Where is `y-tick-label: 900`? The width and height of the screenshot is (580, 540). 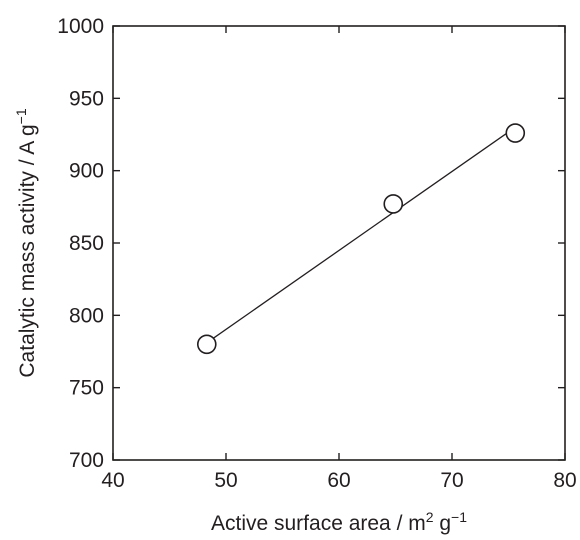
y-tick-label: 900 is located at coordinates (86, 171).